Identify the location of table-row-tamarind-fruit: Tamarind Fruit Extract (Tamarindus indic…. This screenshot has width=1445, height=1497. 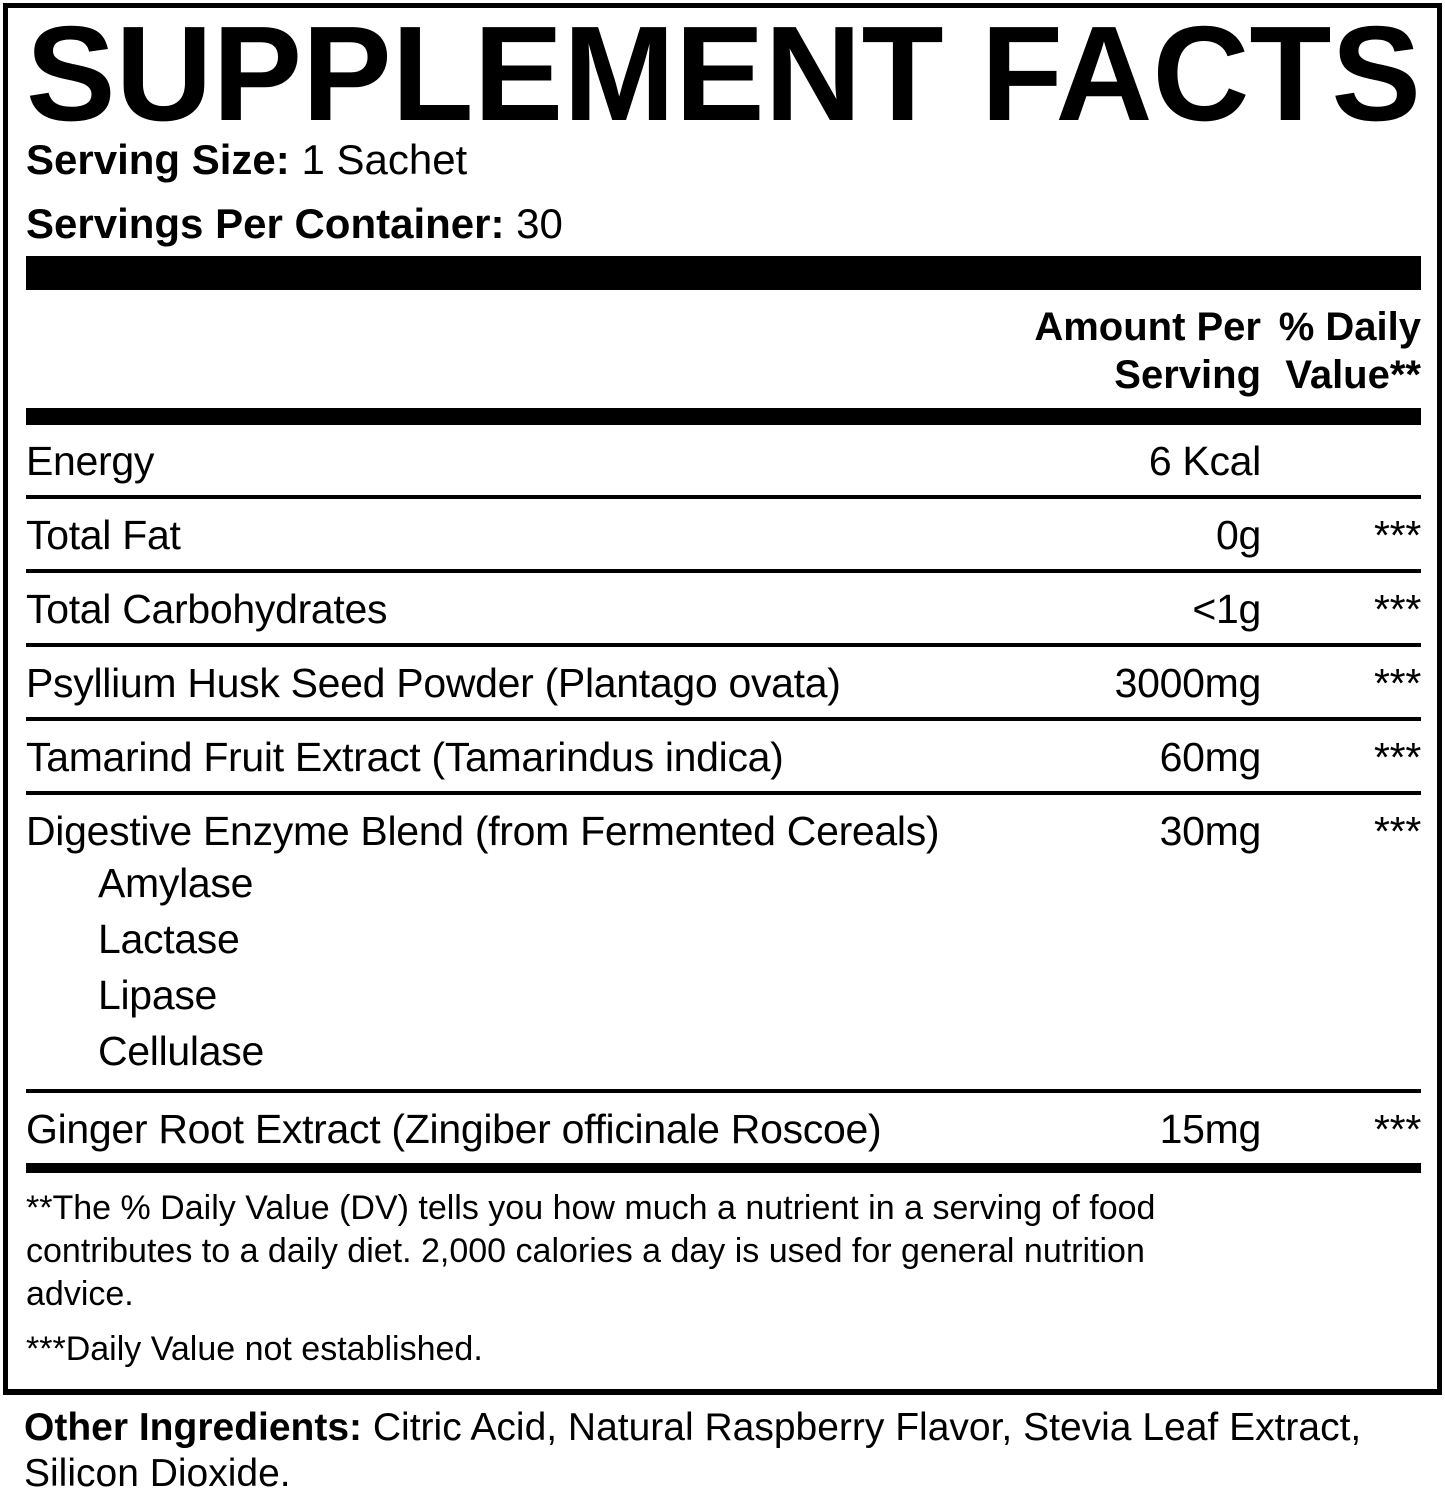
(723, 758).